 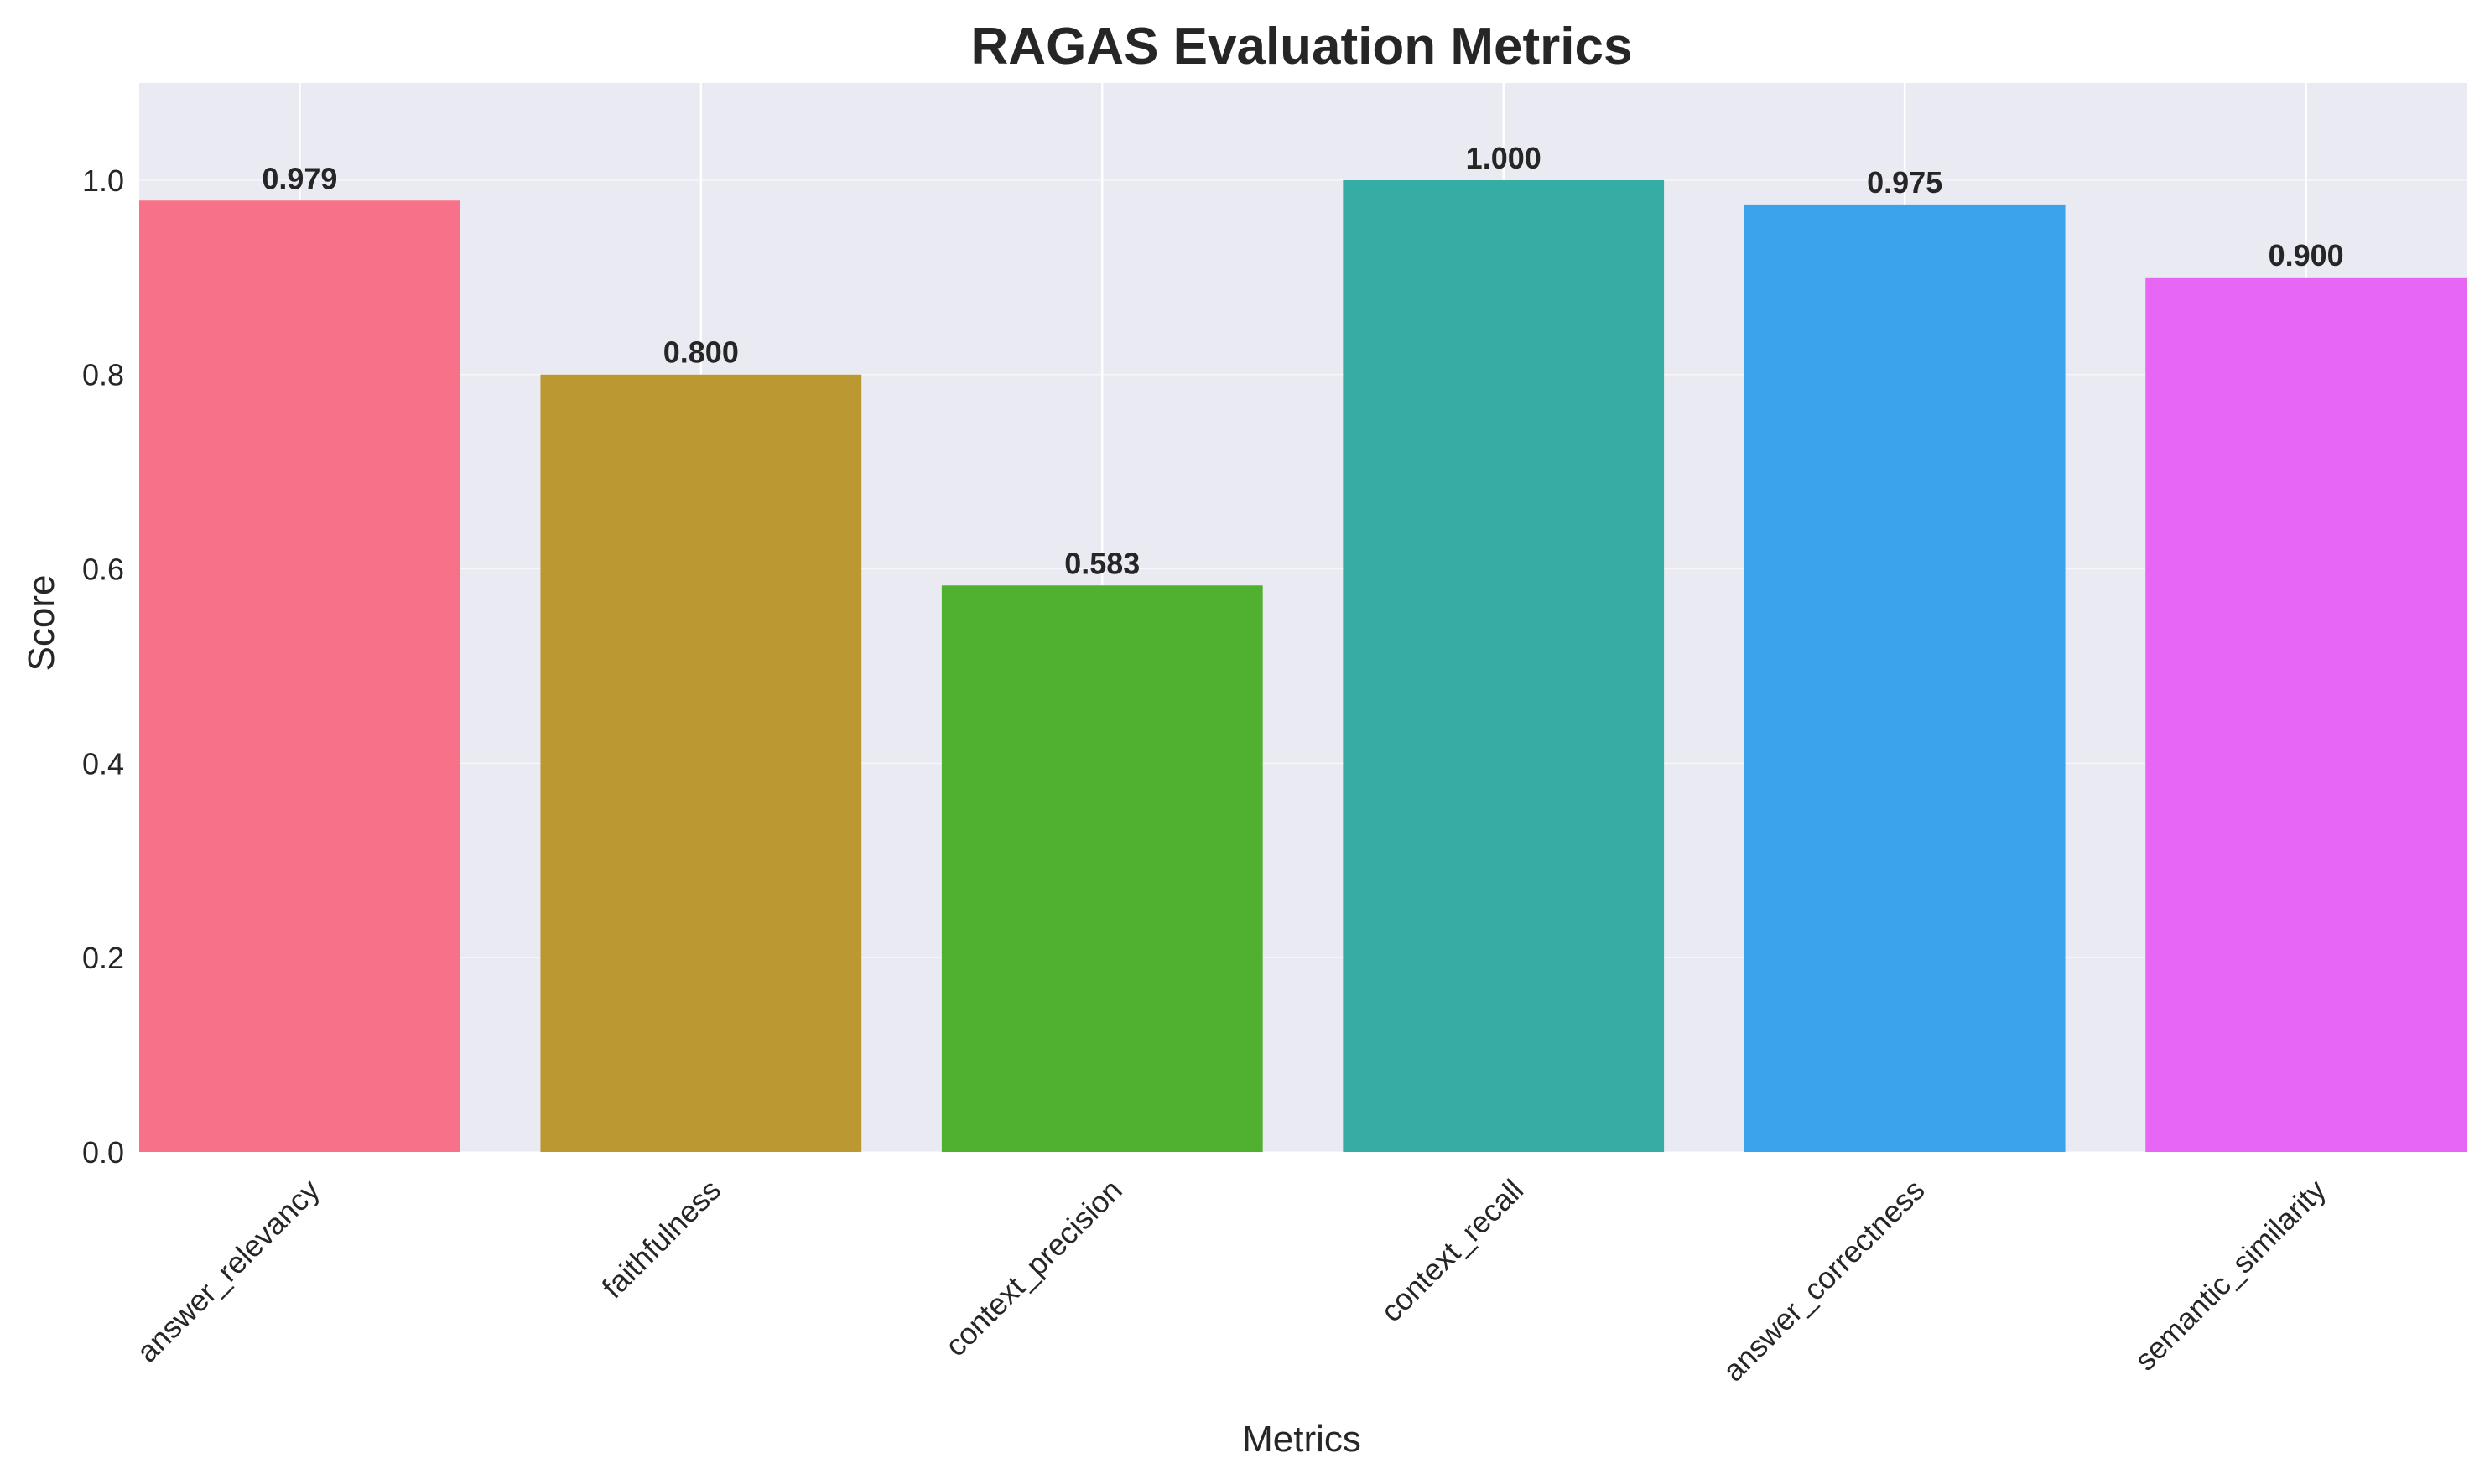 What do you see at coordinates (1102, 868) in the screenshot?
I see `bar-context-precision` at bounding box center [1102, 868].